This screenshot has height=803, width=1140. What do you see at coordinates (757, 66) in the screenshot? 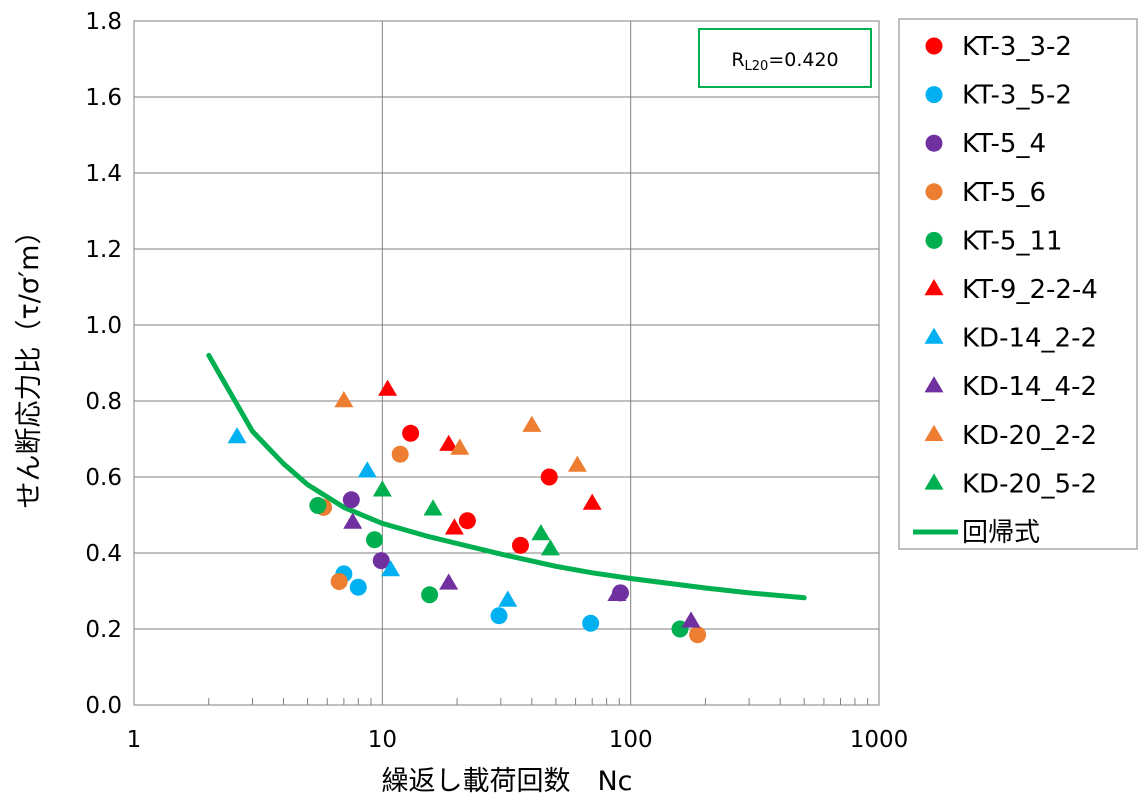
I see `annotation-subscript: L20` at bounding box center [757, 66].